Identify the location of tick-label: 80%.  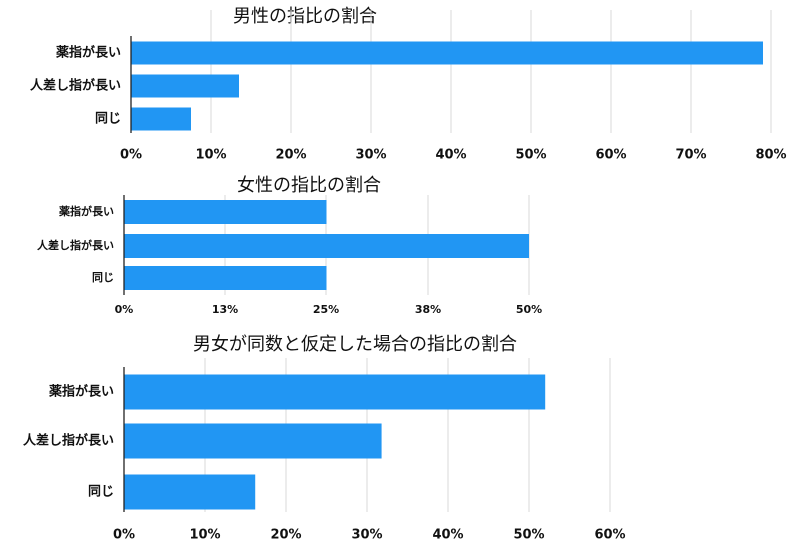
(770, 155).